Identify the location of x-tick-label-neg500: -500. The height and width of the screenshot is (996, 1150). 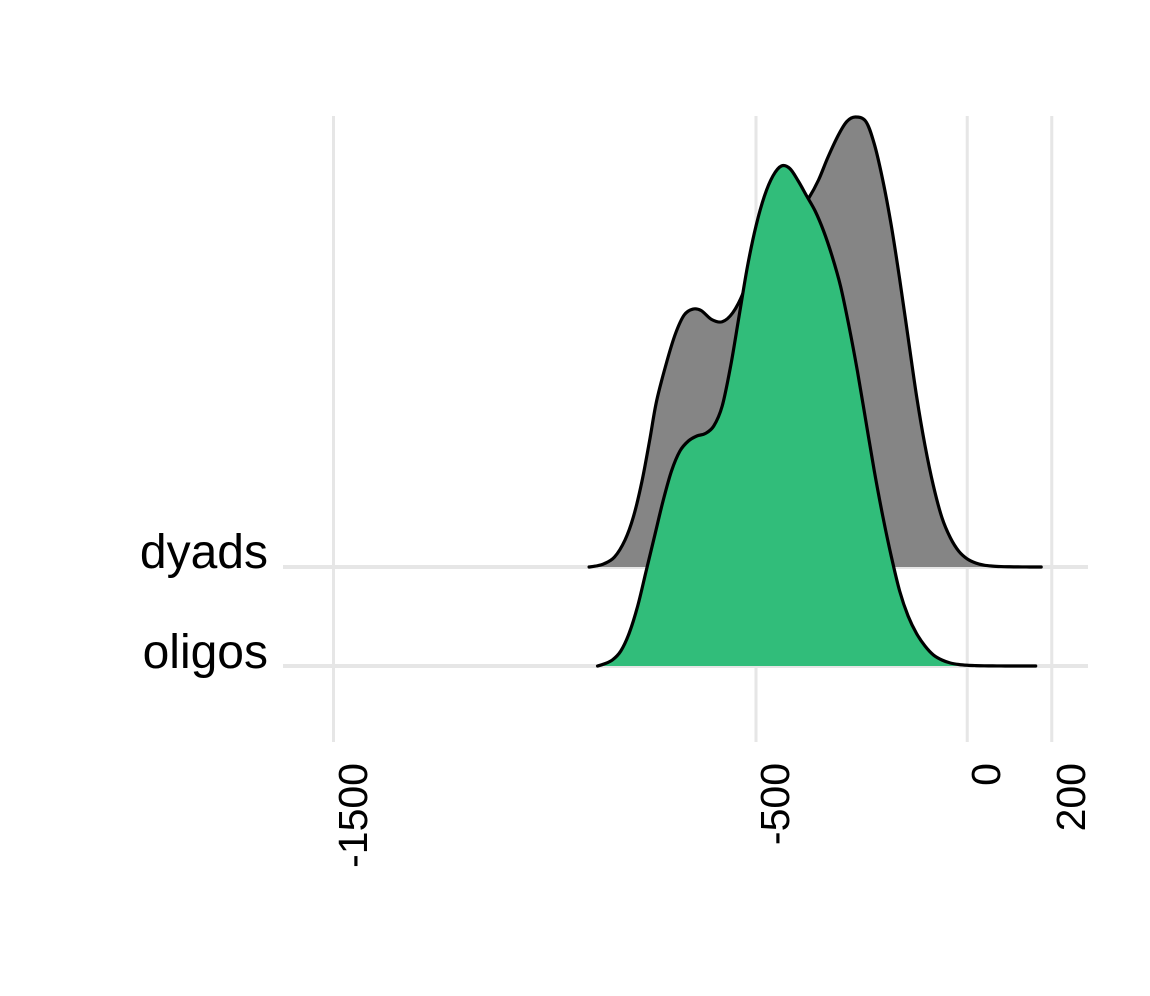
(775, 804).